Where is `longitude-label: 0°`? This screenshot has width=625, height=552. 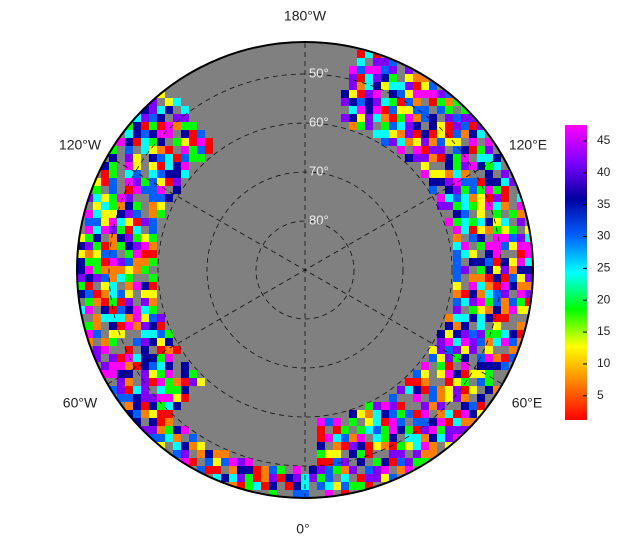
longitude-label: 0° is located at coordinates (302, 529).